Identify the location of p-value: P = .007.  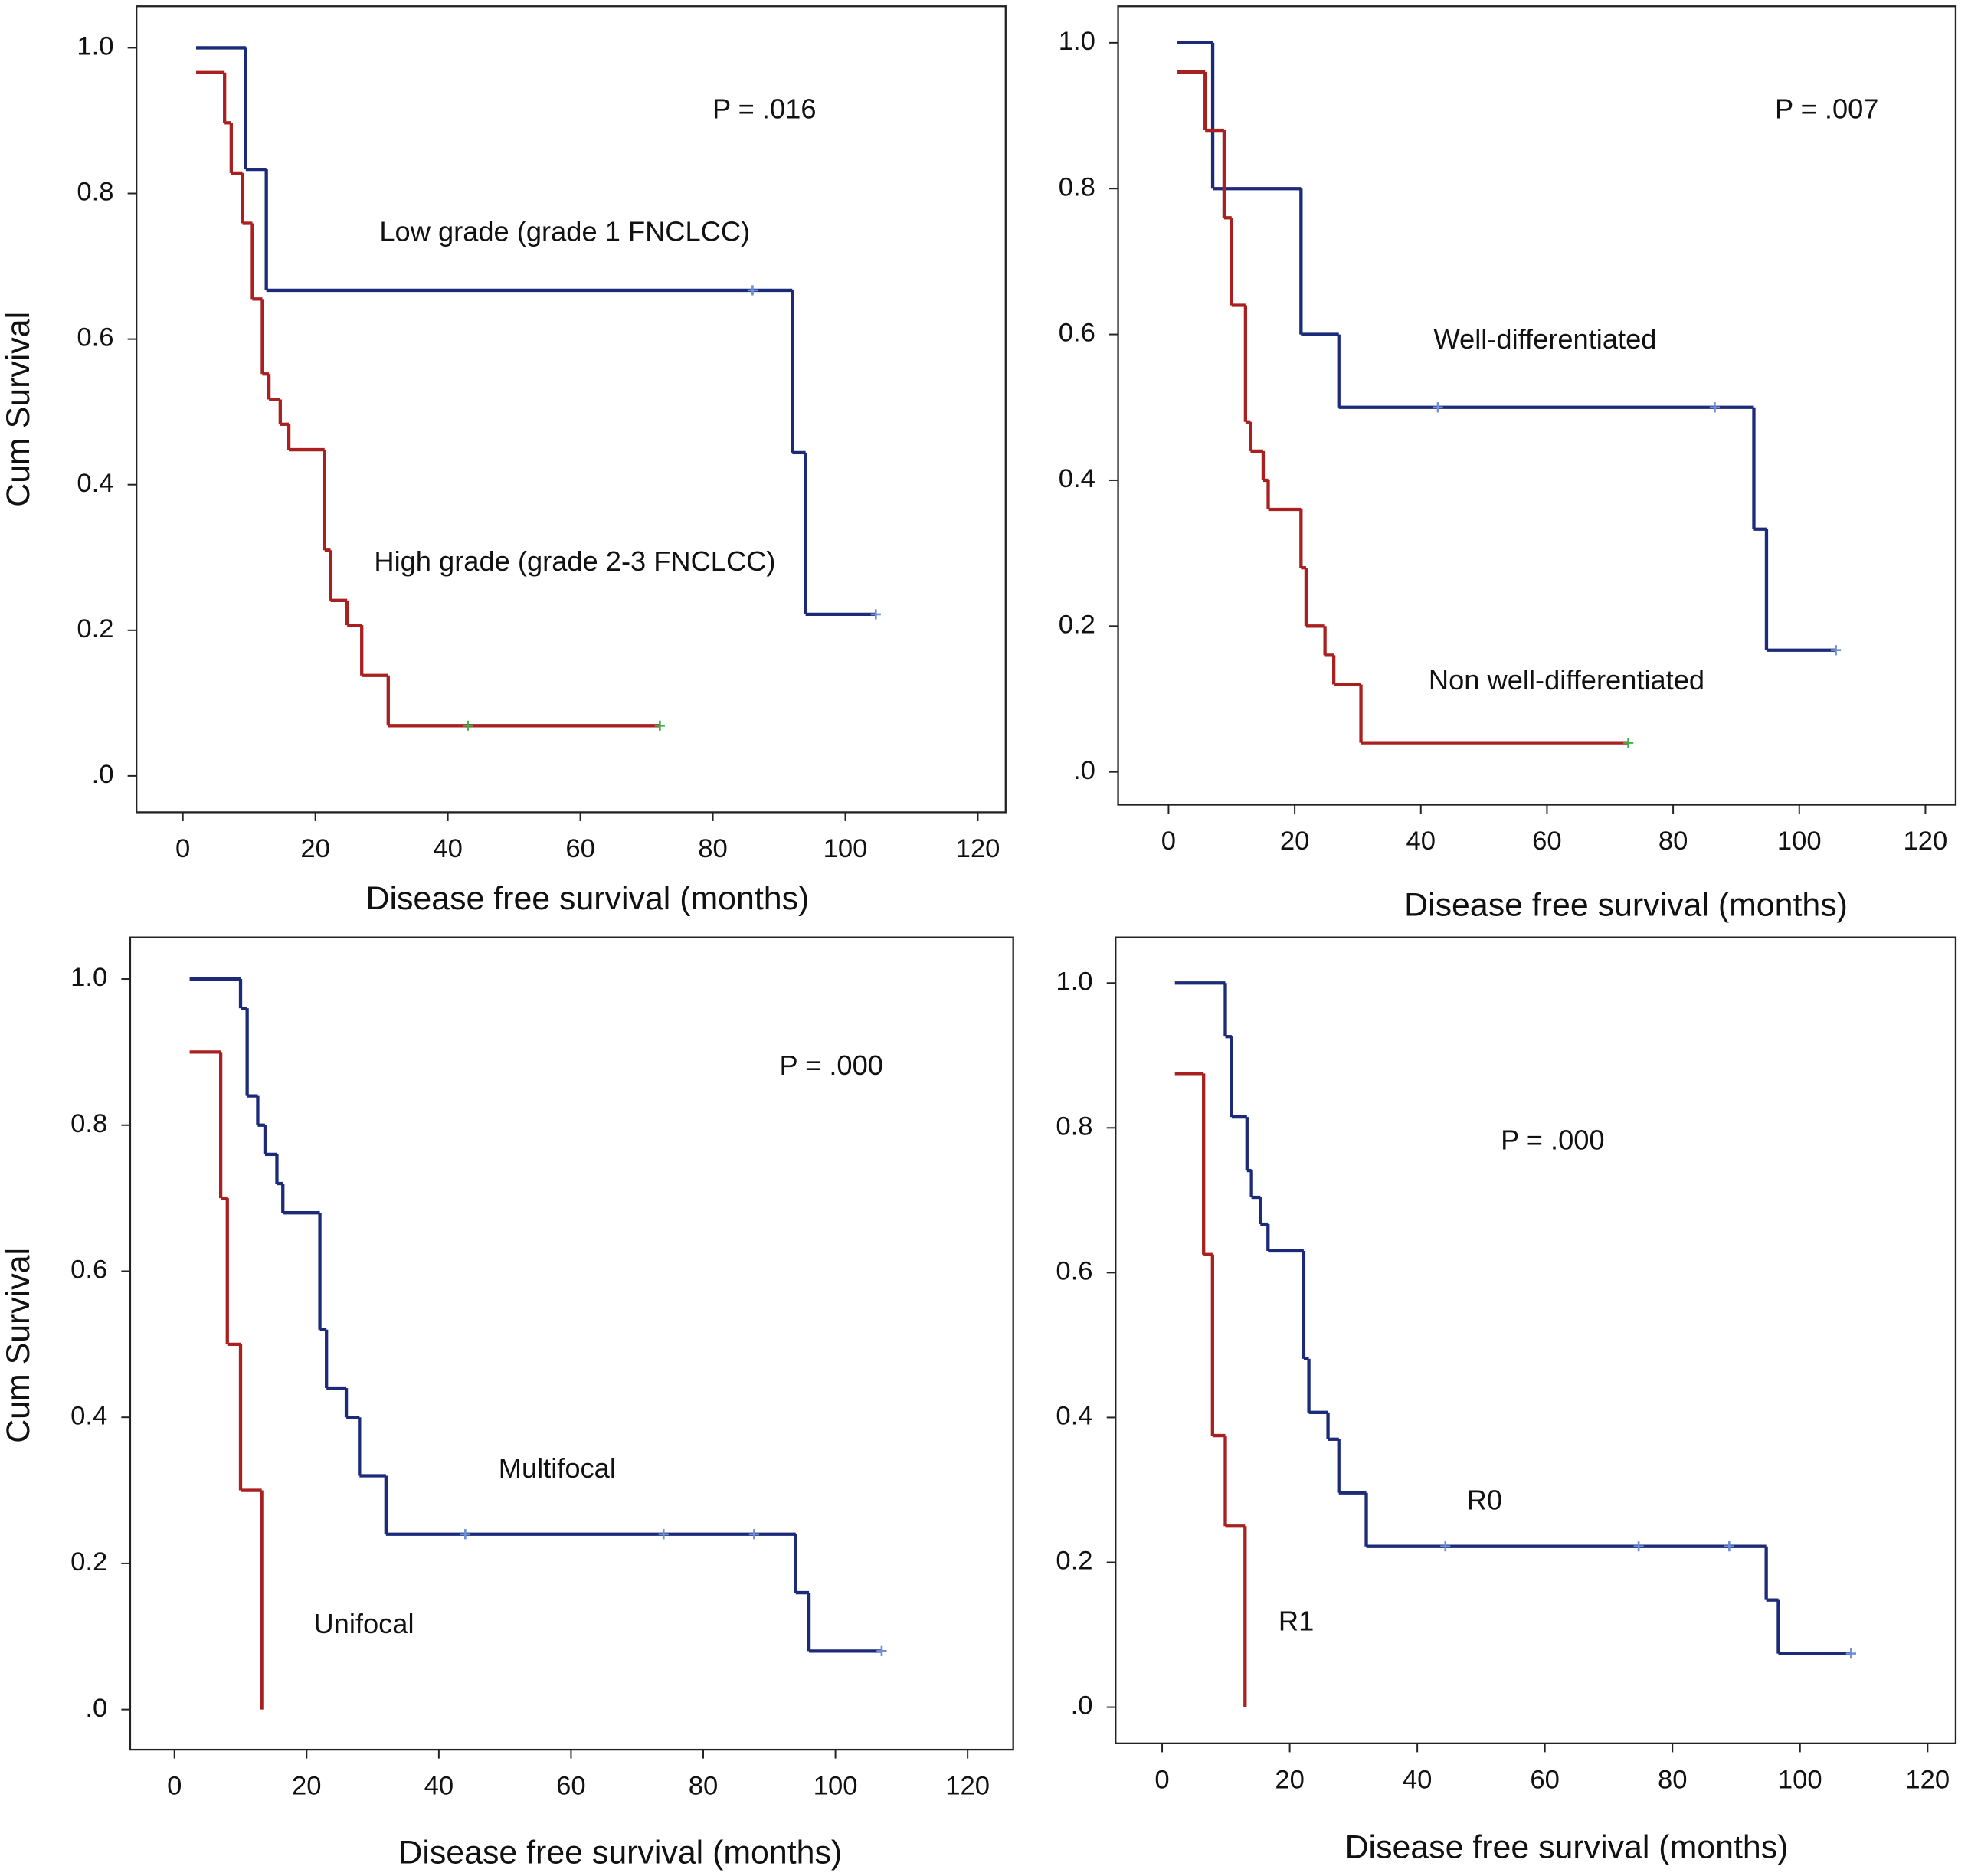
(1826, 109).